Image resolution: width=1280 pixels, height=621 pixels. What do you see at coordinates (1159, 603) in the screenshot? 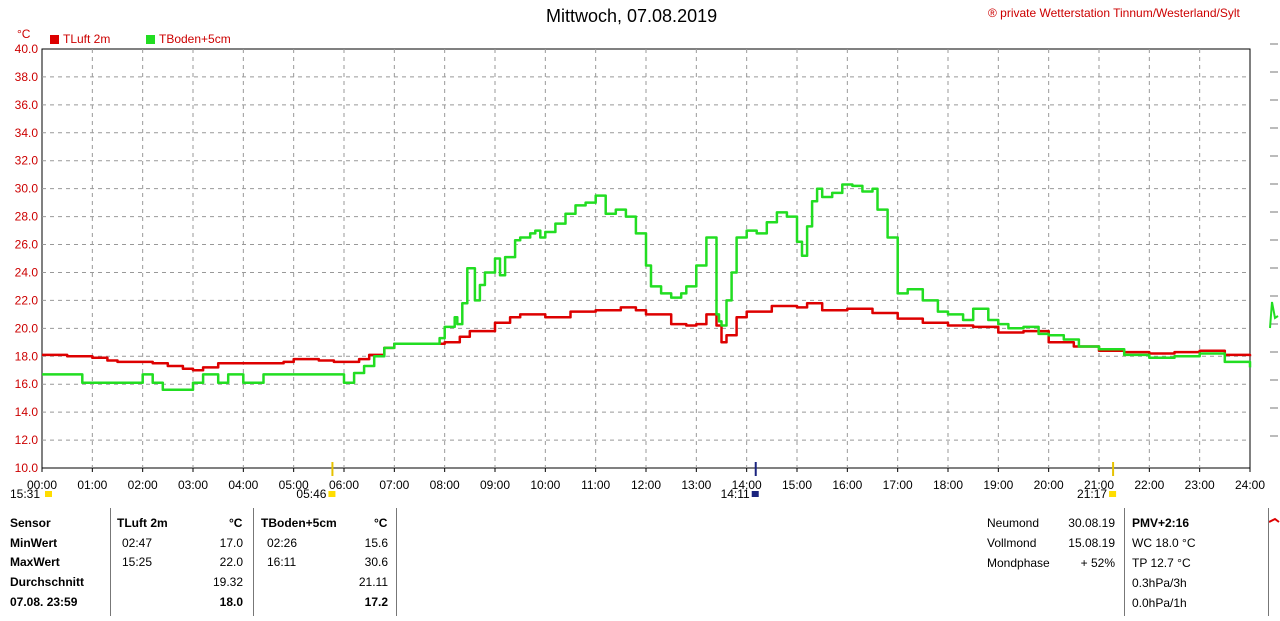
I see `pmv-line: 0.0hPa/1h` at bounding box center [1159, 603].